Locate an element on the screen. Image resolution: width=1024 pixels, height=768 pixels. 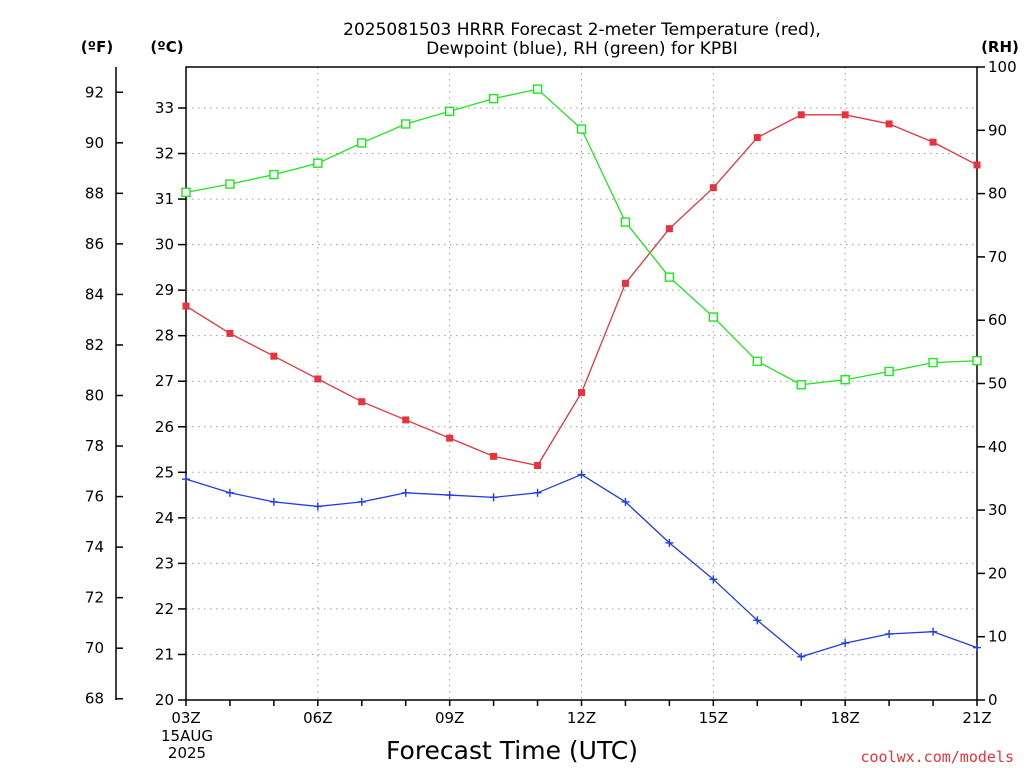
celsius-tick-label: 20 is located at coordinates (164, 700).